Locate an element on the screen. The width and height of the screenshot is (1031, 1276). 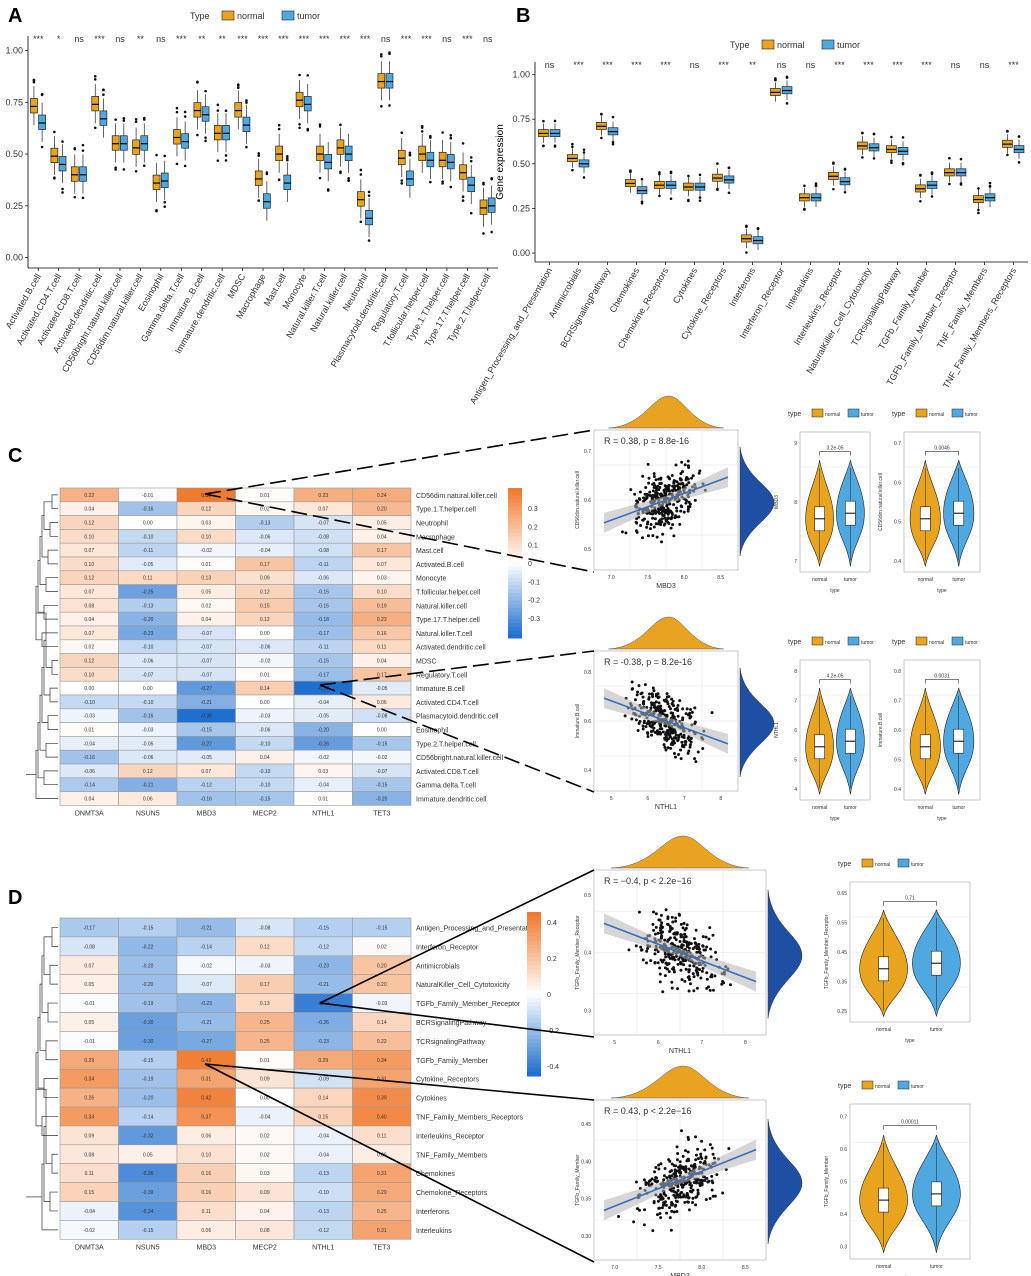
heatmap-value: -0.15 is located at coordinates (324, 662).